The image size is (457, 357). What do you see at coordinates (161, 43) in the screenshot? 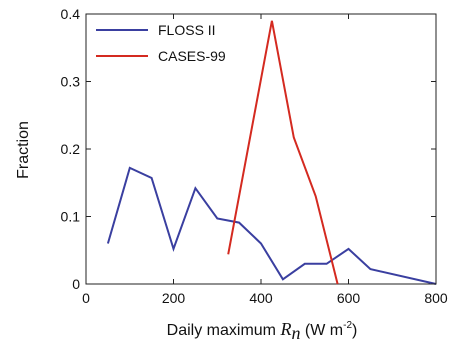
I see `legend: FLOSS II CASES-99` at bounding box center [161, 43].